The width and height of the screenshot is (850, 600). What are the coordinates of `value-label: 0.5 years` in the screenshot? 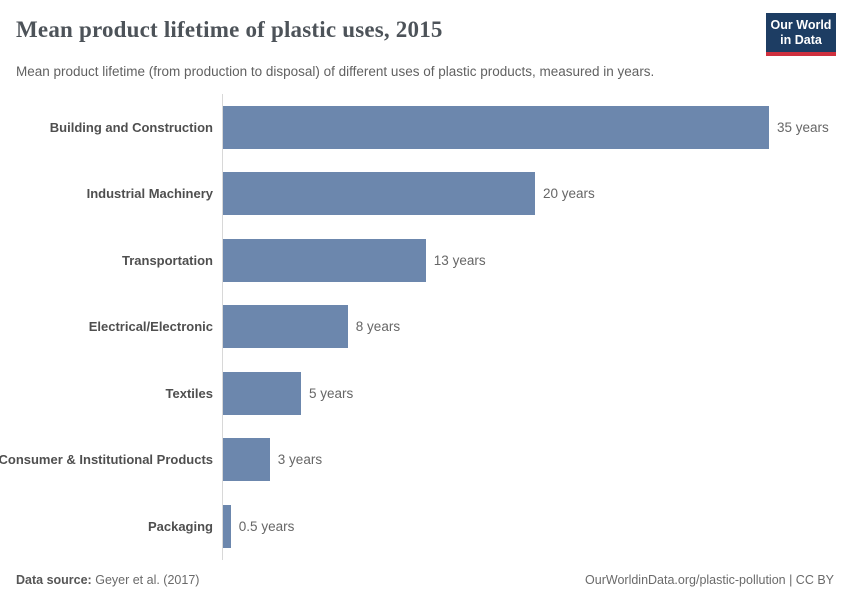 It's located at (266, 526).